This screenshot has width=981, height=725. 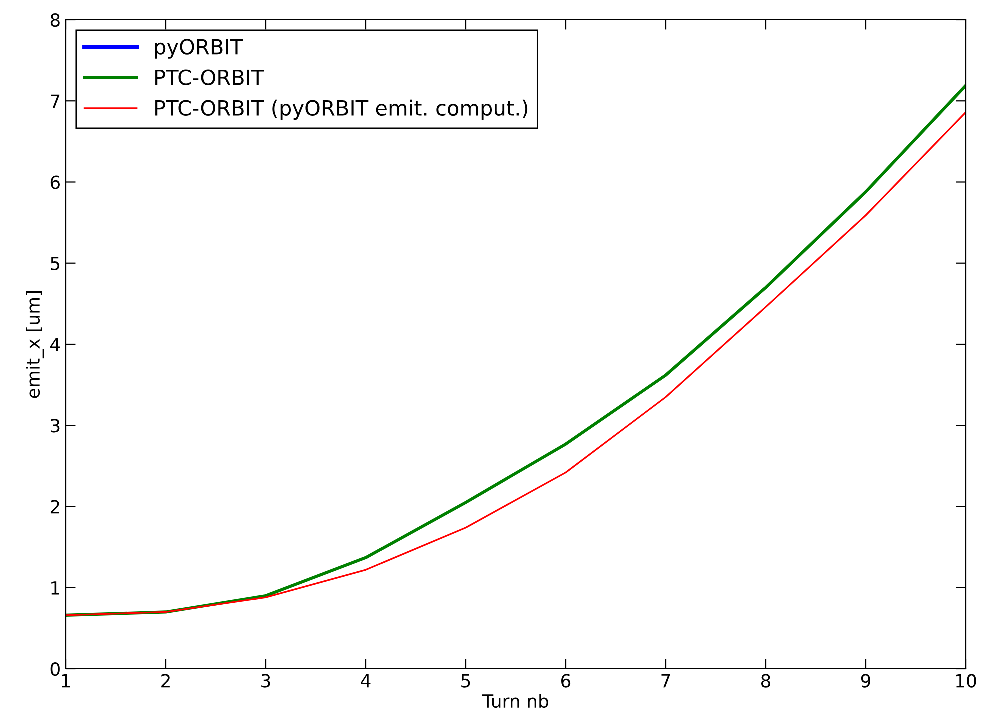 I want to click on y-tick-label: 4, so click(x=55, y=345).